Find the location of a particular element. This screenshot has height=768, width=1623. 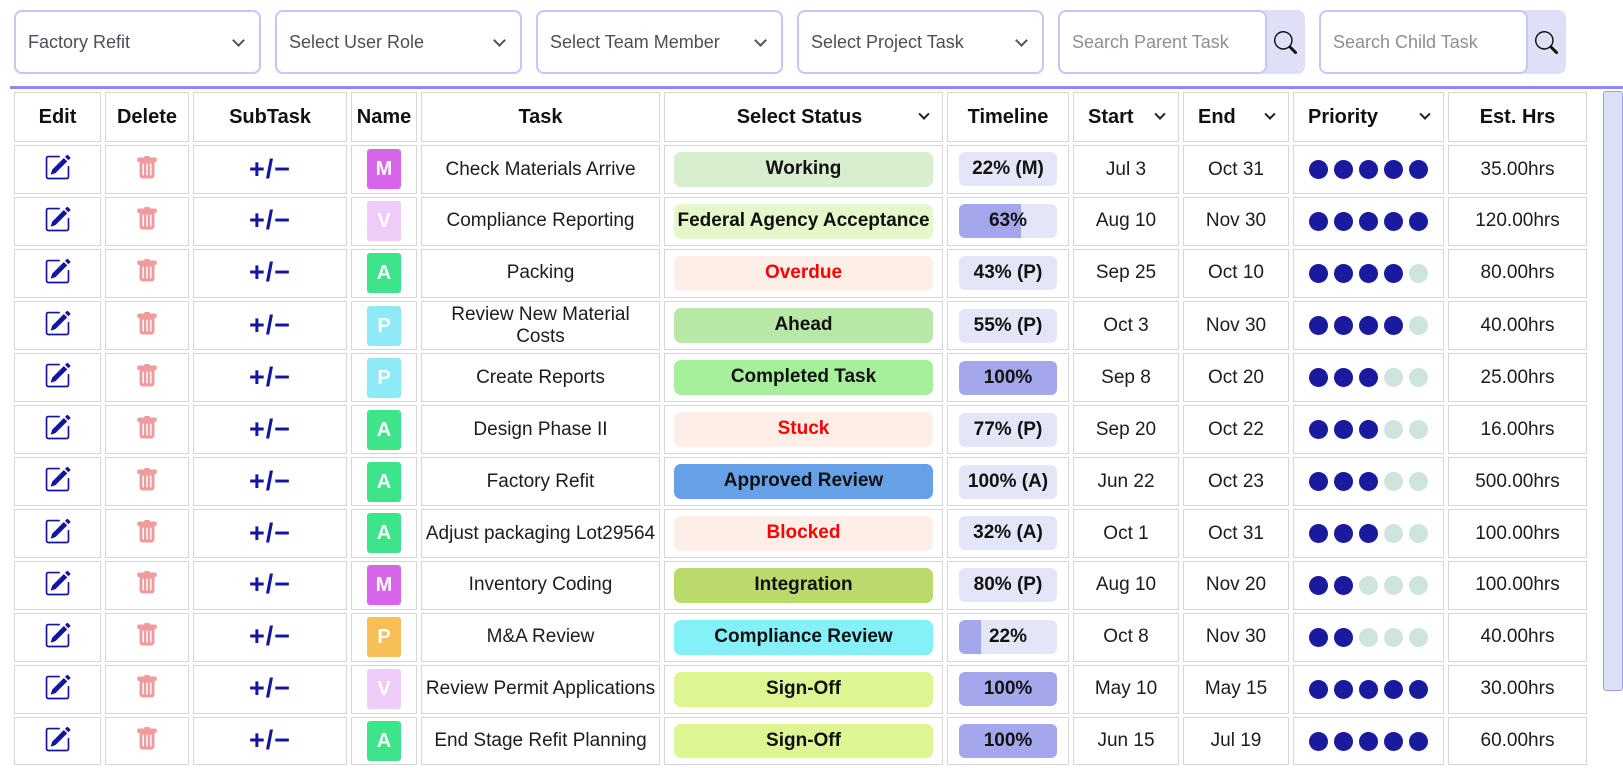

delete-cell is located at coordinates (147, 273).